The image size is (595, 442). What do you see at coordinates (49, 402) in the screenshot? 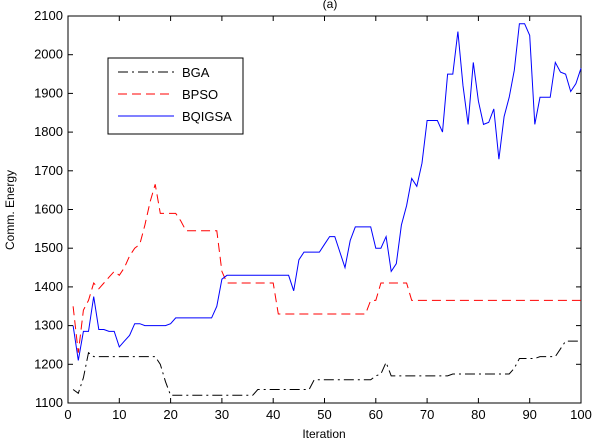
I see `y-tick-label: 1100` at bounding box center [49, 402].